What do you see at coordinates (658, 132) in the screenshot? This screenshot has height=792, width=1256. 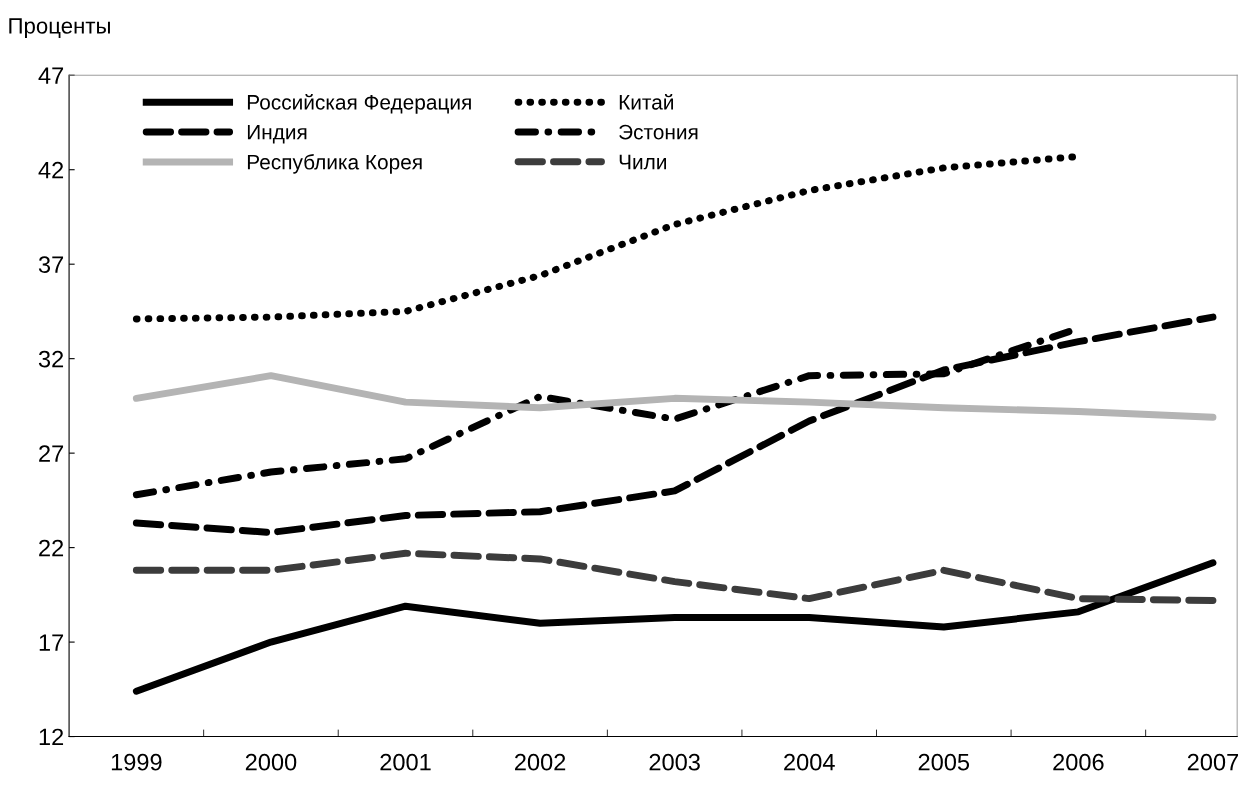 I see `legend-label: Эстония` at bounding box center [658, 132].